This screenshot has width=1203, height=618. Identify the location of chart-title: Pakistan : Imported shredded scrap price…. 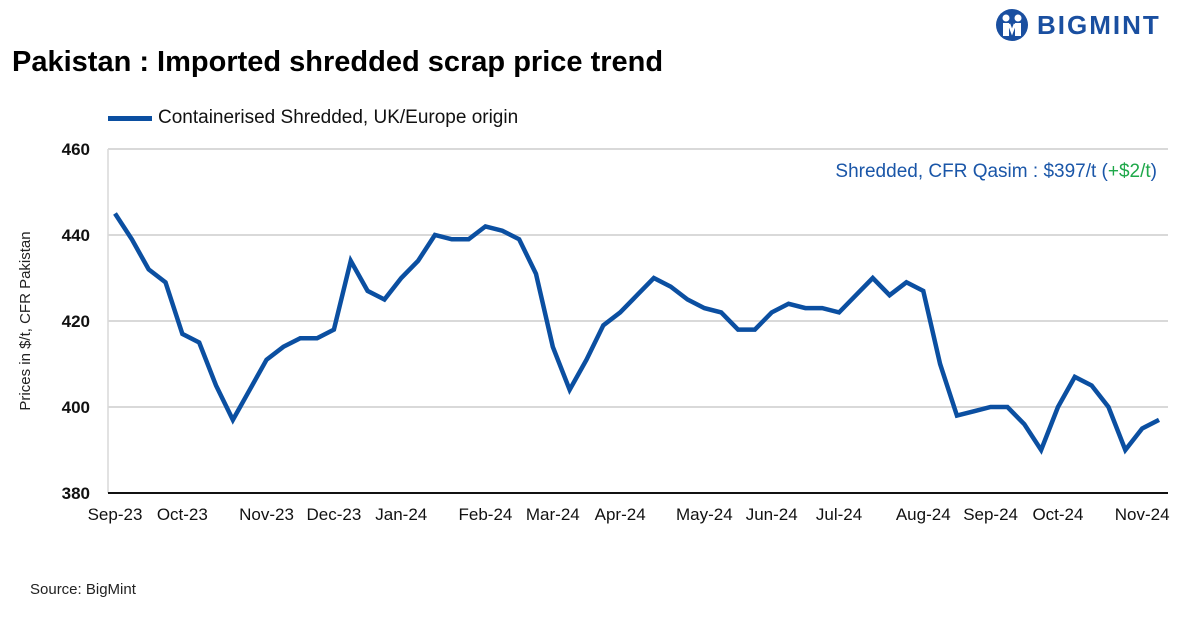
(338, 62).